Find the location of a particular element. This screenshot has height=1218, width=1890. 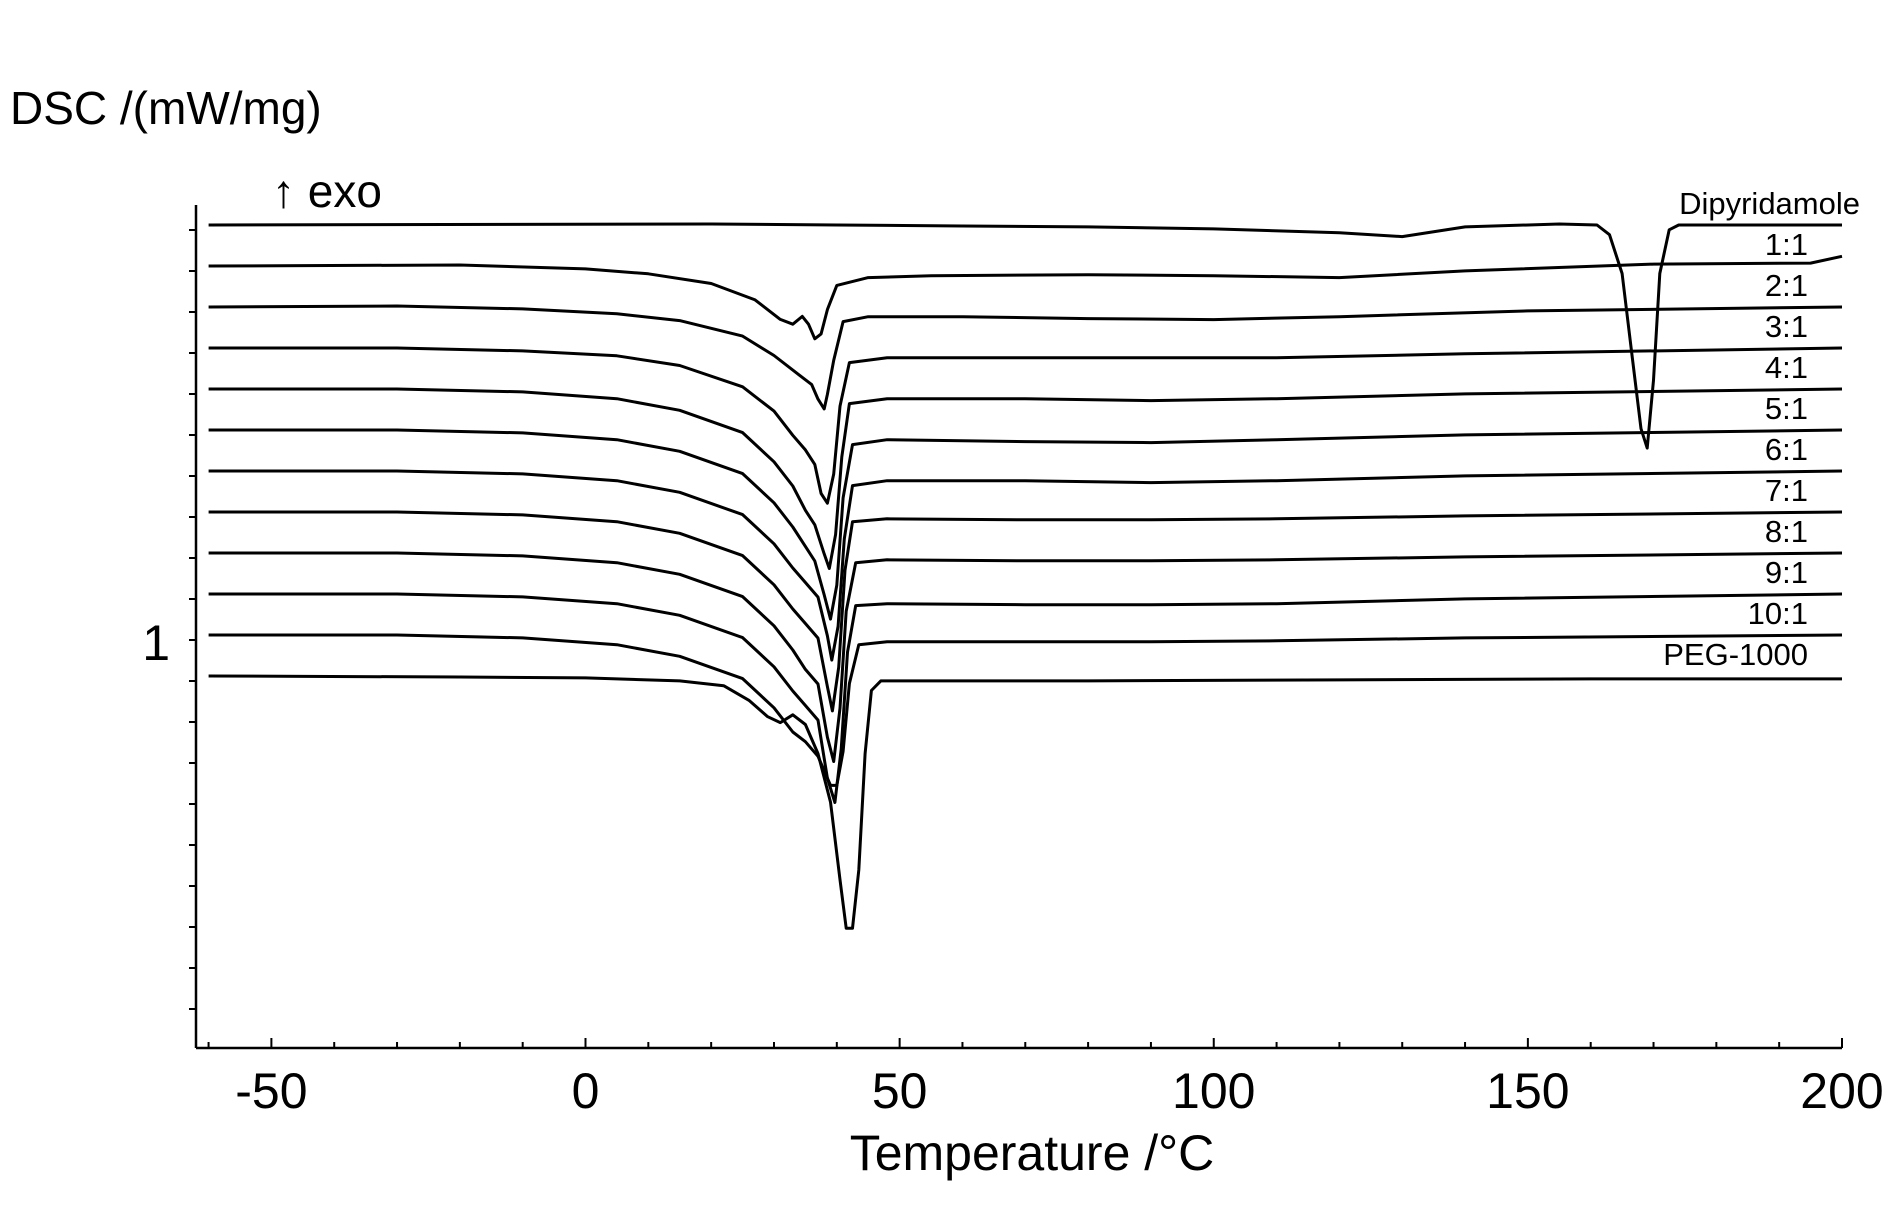

series-label: 2:1 is located at coordinates (1786, 285).